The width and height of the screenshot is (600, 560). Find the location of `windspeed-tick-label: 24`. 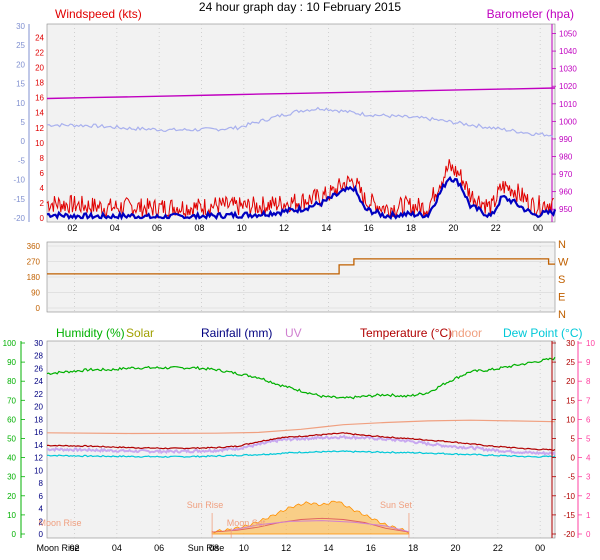

windspeed-tick-label: 24 is located at coordinates (39, 38).